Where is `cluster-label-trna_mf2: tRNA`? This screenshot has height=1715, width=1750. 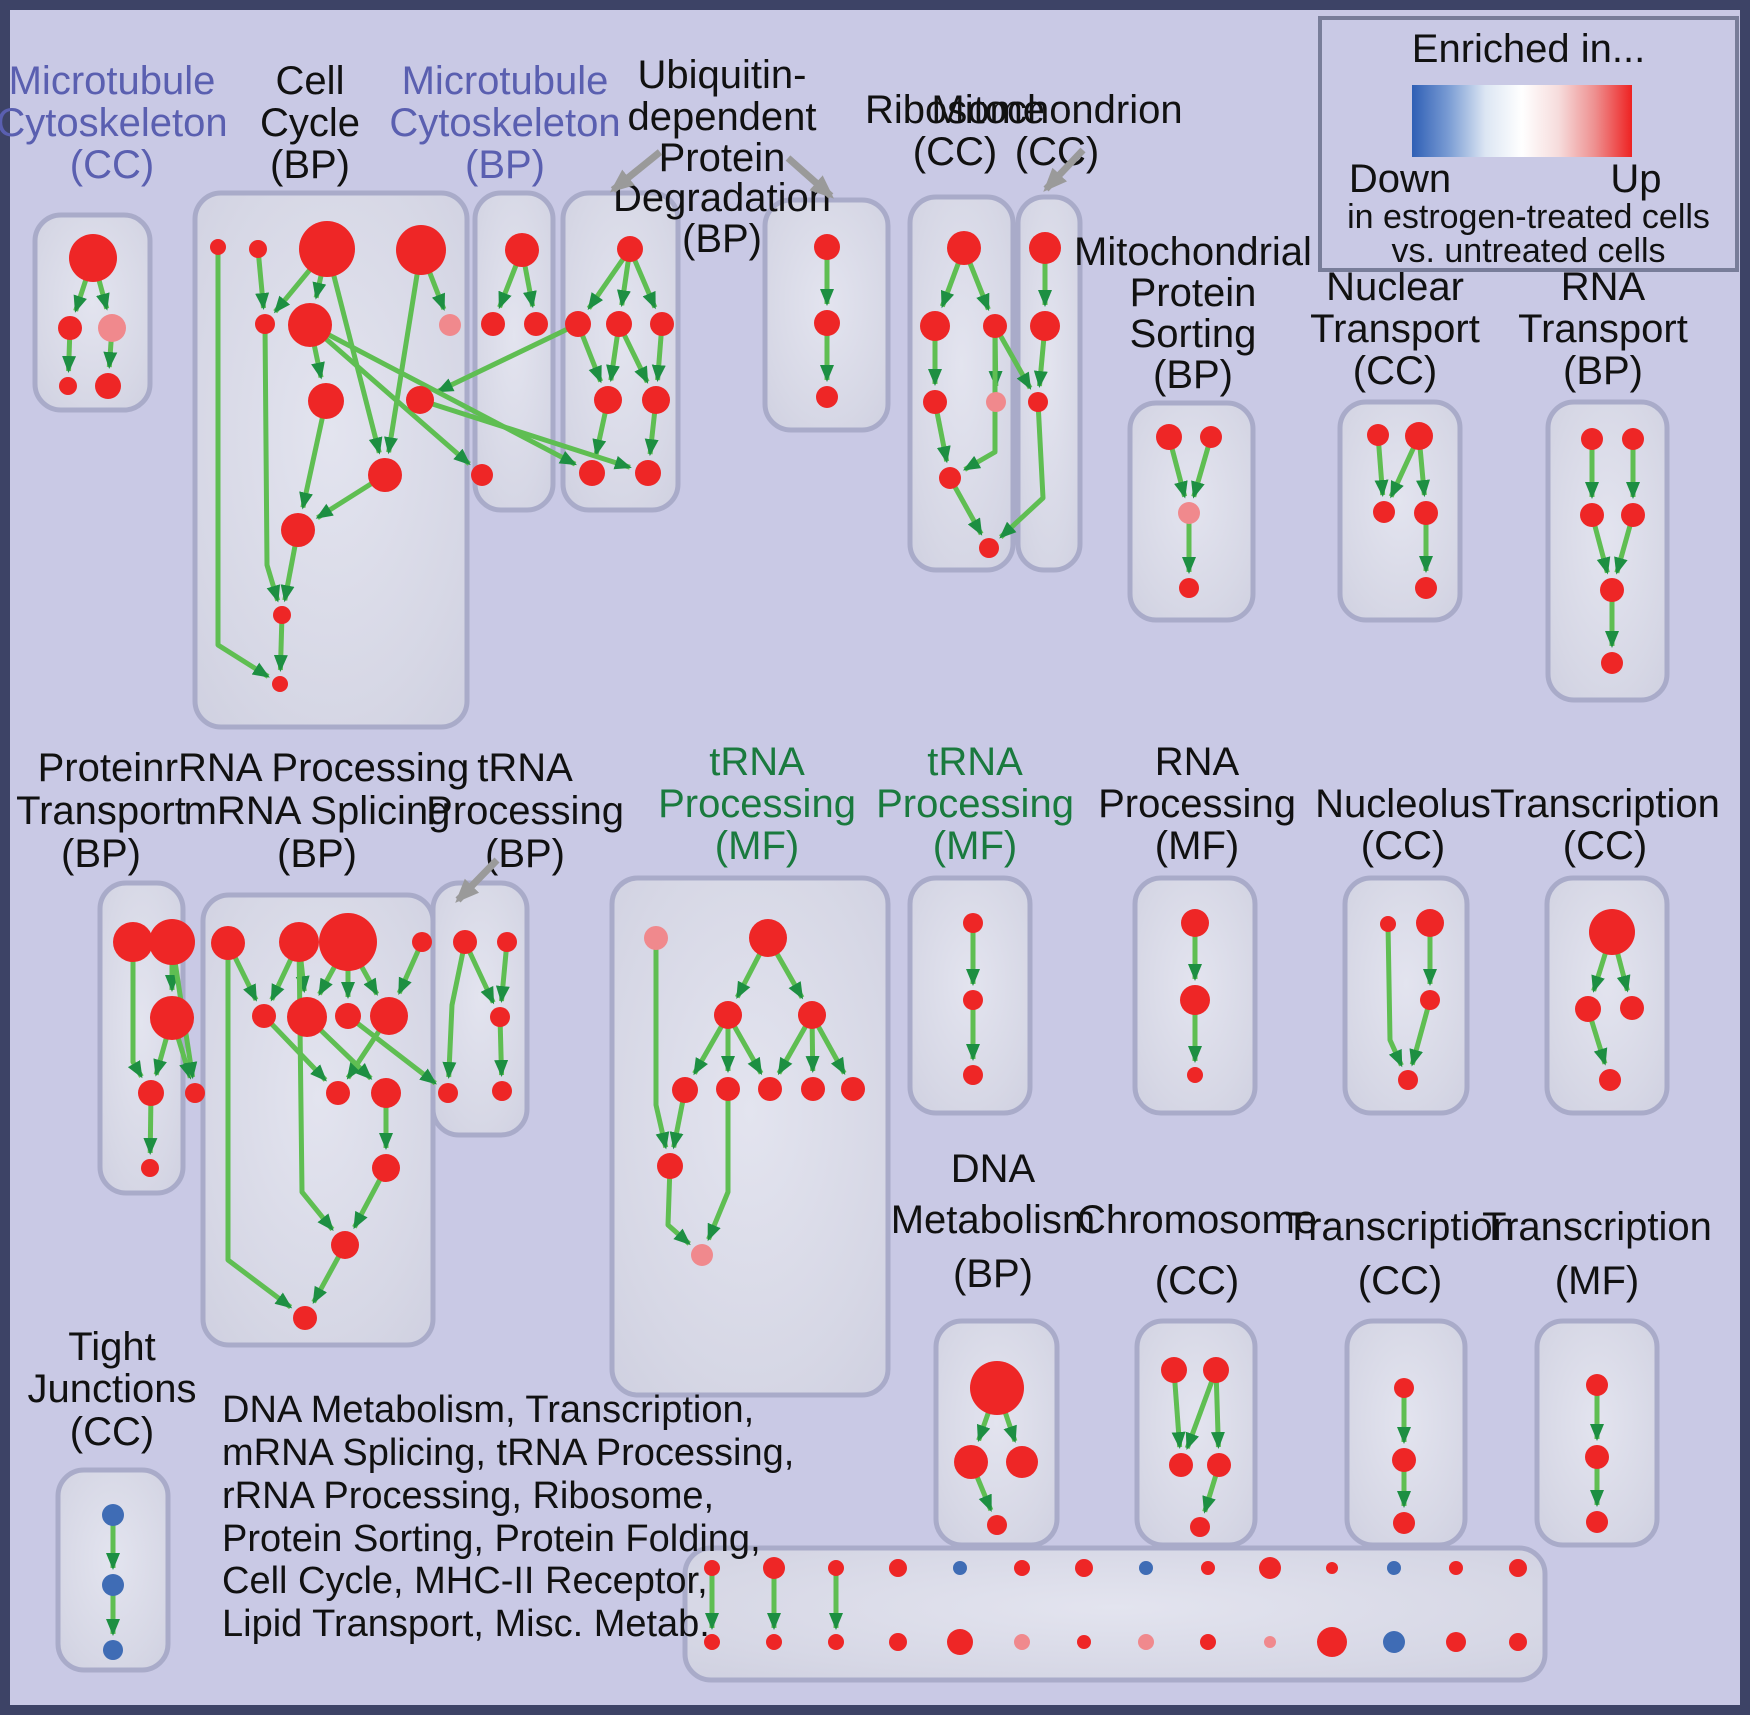 cluster-label-trna_mf2: tRNA is located at coordinates (975, 762).